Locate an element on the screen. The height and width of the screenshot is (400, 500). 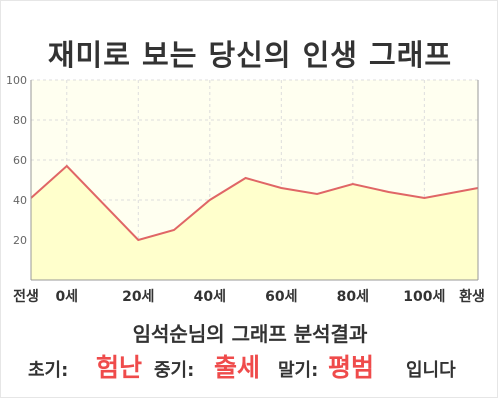
x-tick-label-6: 100세 is located at coordinates (424, 297).